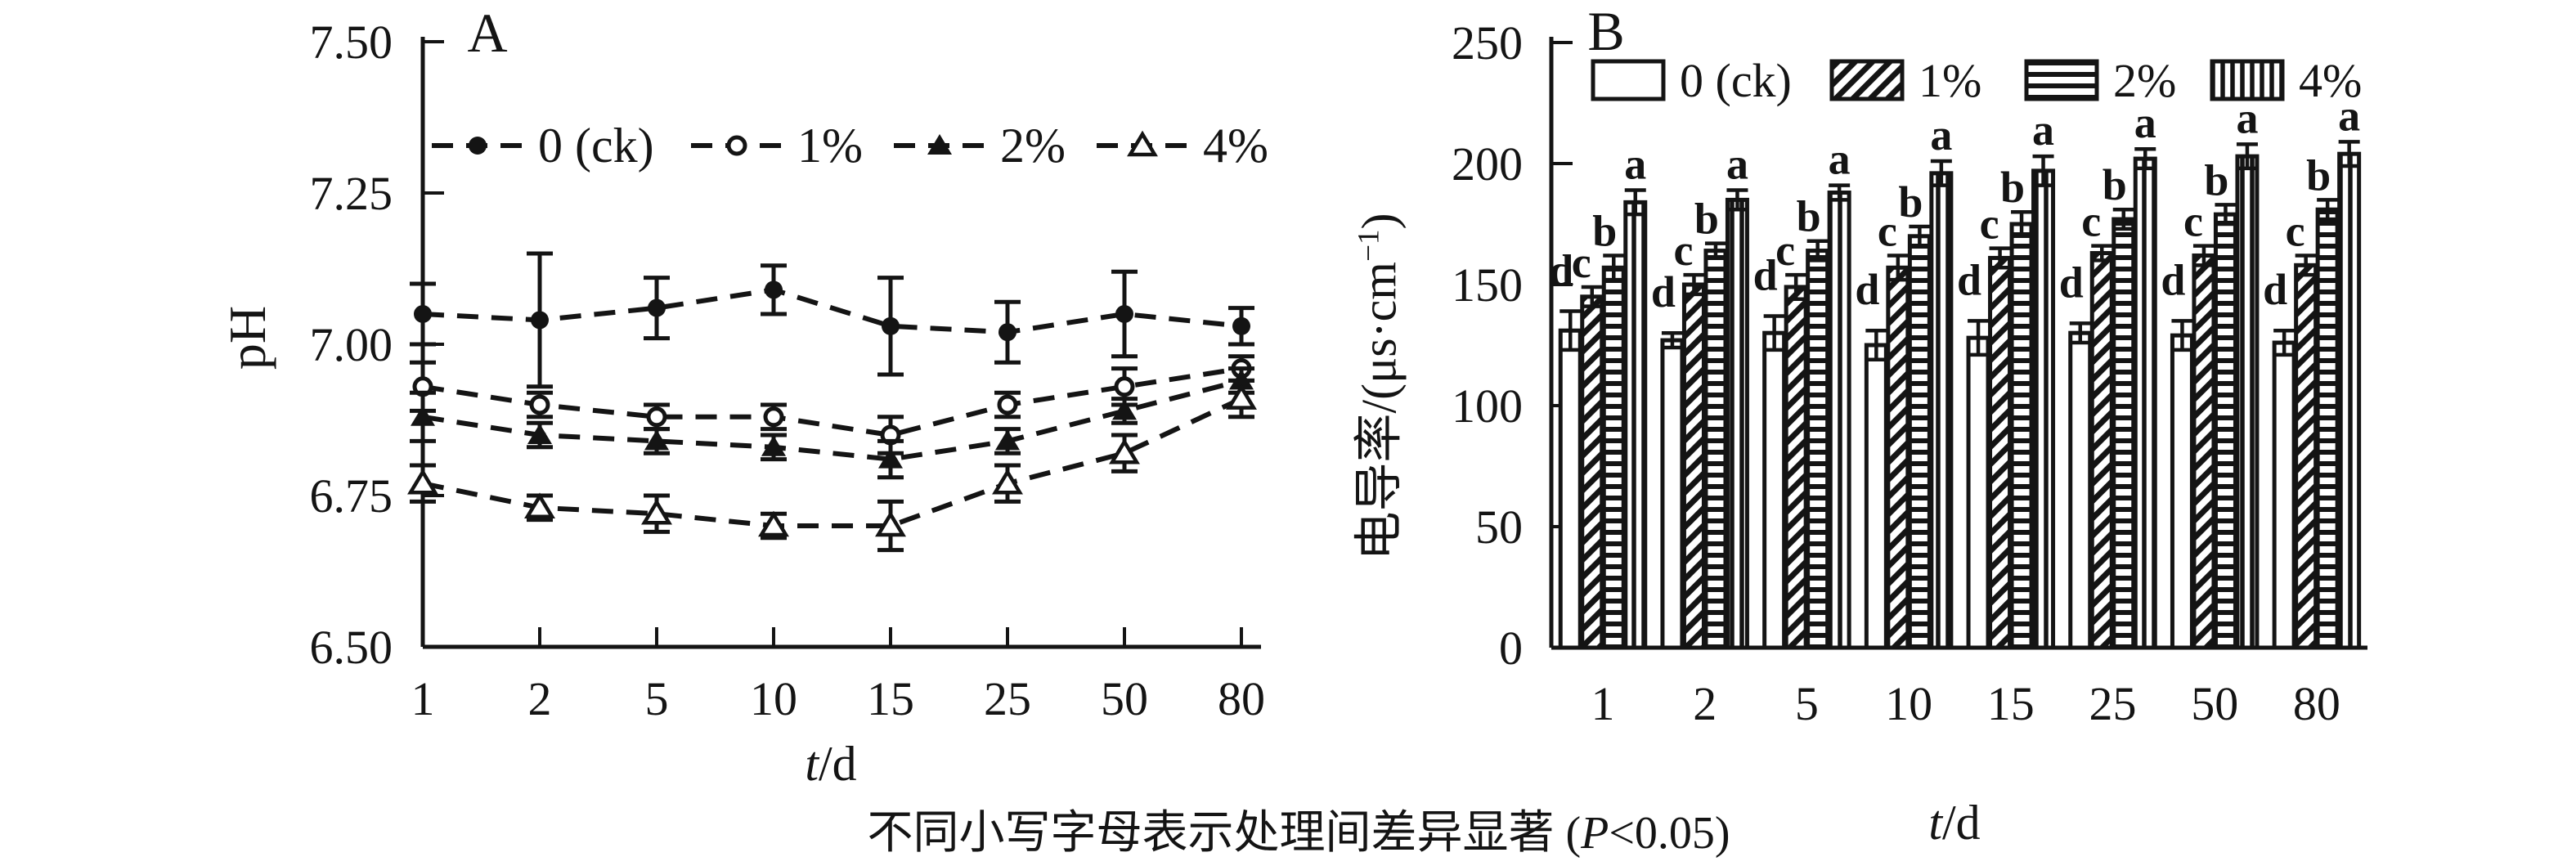  What do you see at coordinates (1570, 489) in the screenshot?
I see `bar-0 (ck)-t1` at bounding box center [1570, 489].